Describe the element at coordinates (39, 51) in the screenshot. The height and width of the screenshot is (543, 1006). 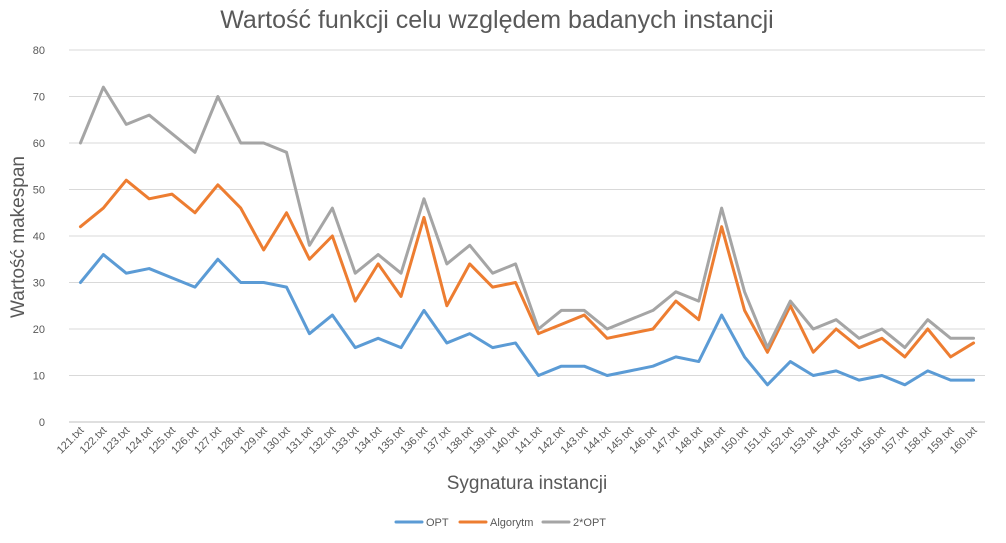
I see `y-tick-label: 80` at that location.